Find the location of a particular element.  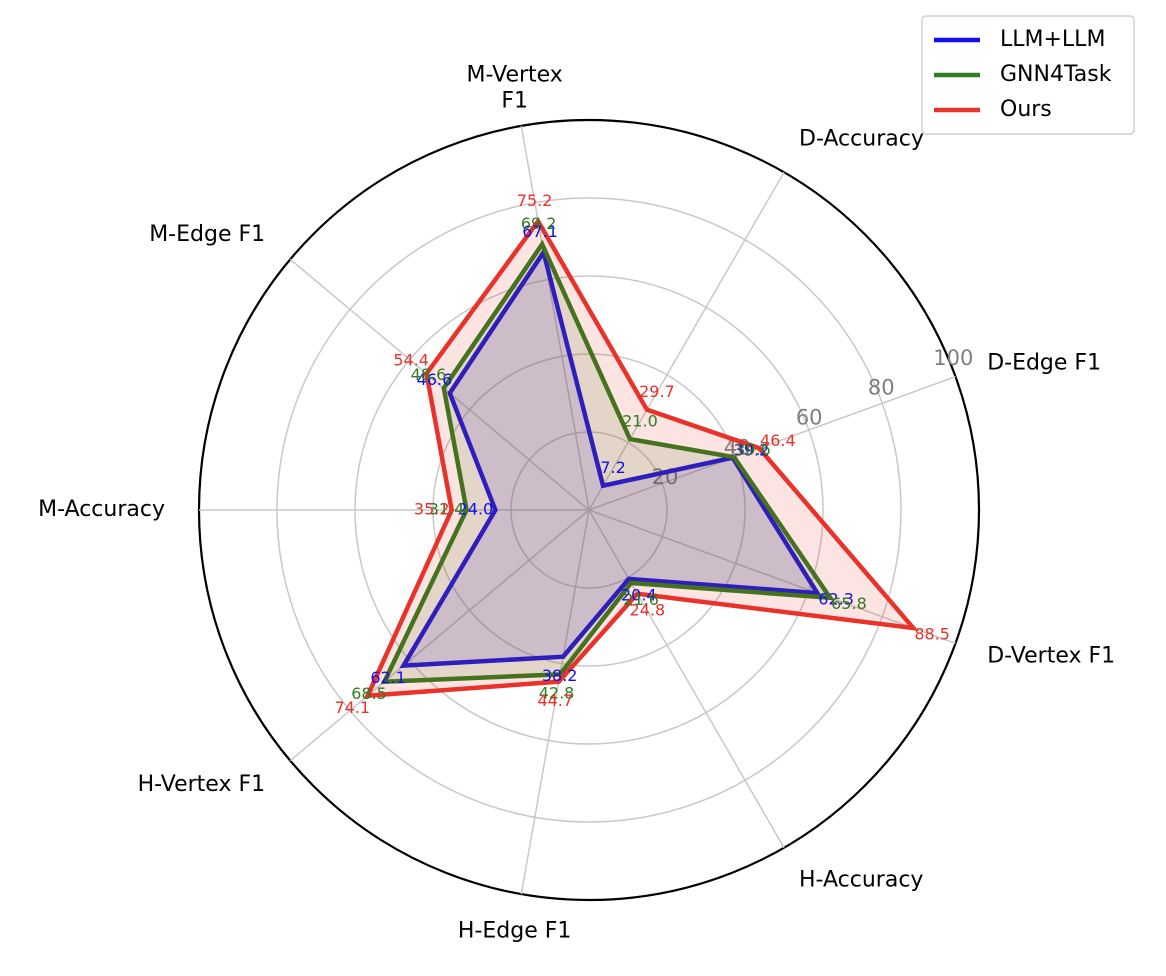

data-label: 67.1 is located at coordinates (540, 231).